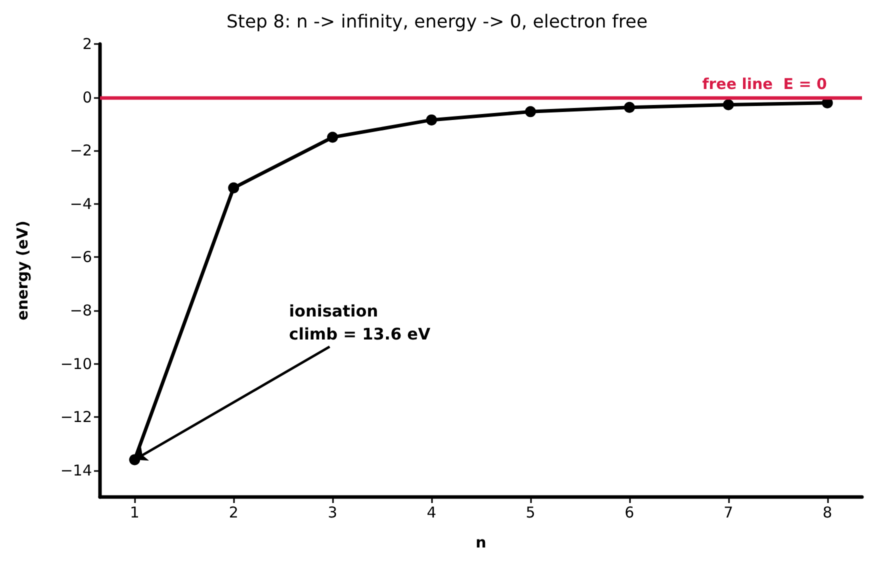 The width and height of the screenshot is (874, 573). Describe the element at coordinates (431, 513) in the screenshot. I see `x-tick-label: 4` at that location.